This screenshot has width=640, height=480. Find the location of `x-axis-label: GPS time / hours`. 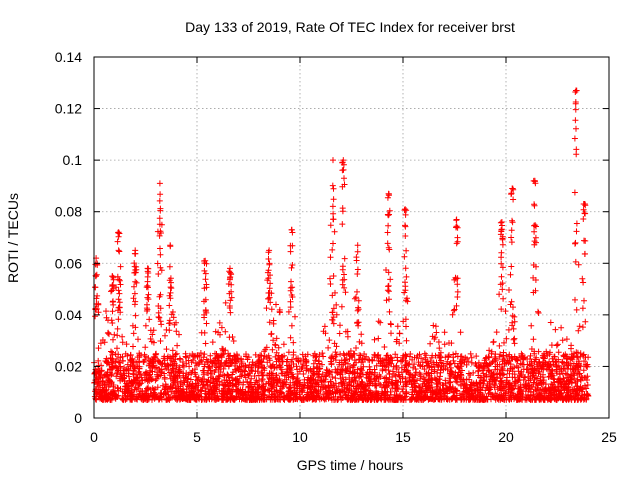

x-axis-label: GPS time / hours is located at coordinates (350, 465).